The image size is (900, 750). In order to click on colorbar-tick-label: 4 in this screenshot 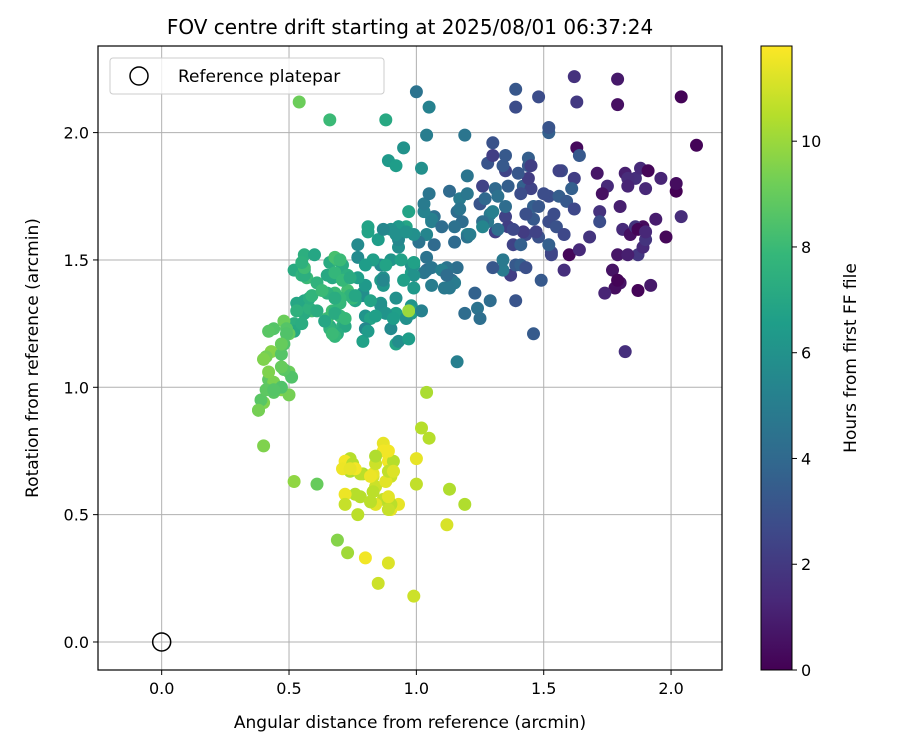, I will do `click(806, 458)`.